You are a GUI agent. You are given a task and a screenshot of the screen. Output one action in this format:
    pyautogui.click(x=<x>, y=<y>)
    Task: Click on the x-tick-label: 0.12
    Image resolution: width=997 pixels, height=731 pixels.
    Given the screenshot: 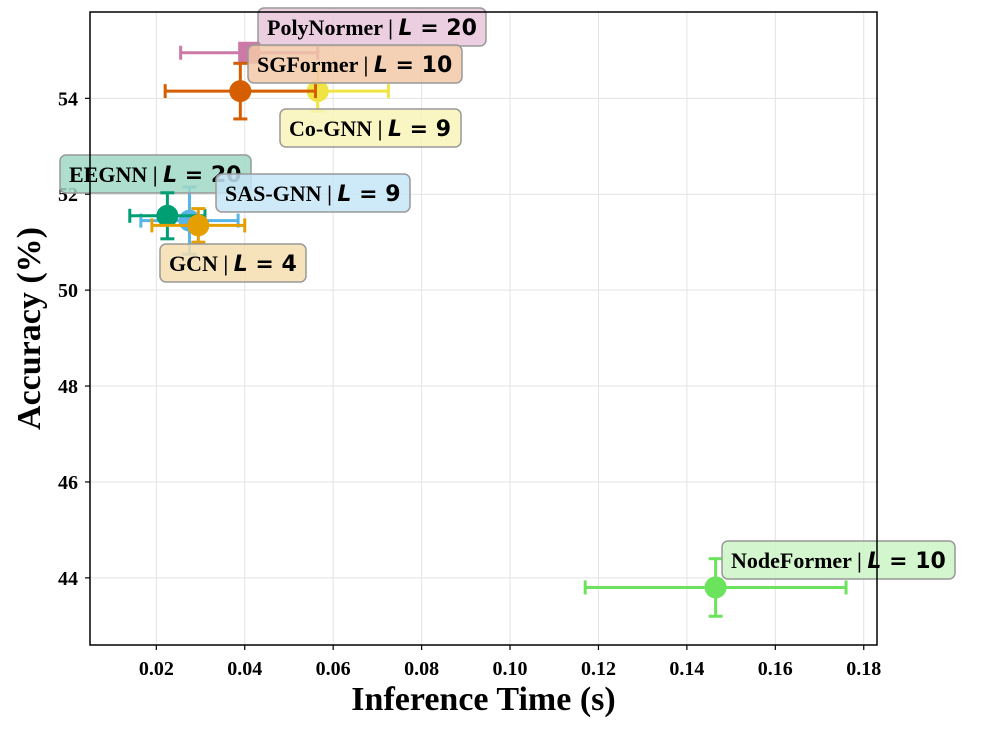 What is the action you would take?
    pyautogui.click(x=598, y=669)
    